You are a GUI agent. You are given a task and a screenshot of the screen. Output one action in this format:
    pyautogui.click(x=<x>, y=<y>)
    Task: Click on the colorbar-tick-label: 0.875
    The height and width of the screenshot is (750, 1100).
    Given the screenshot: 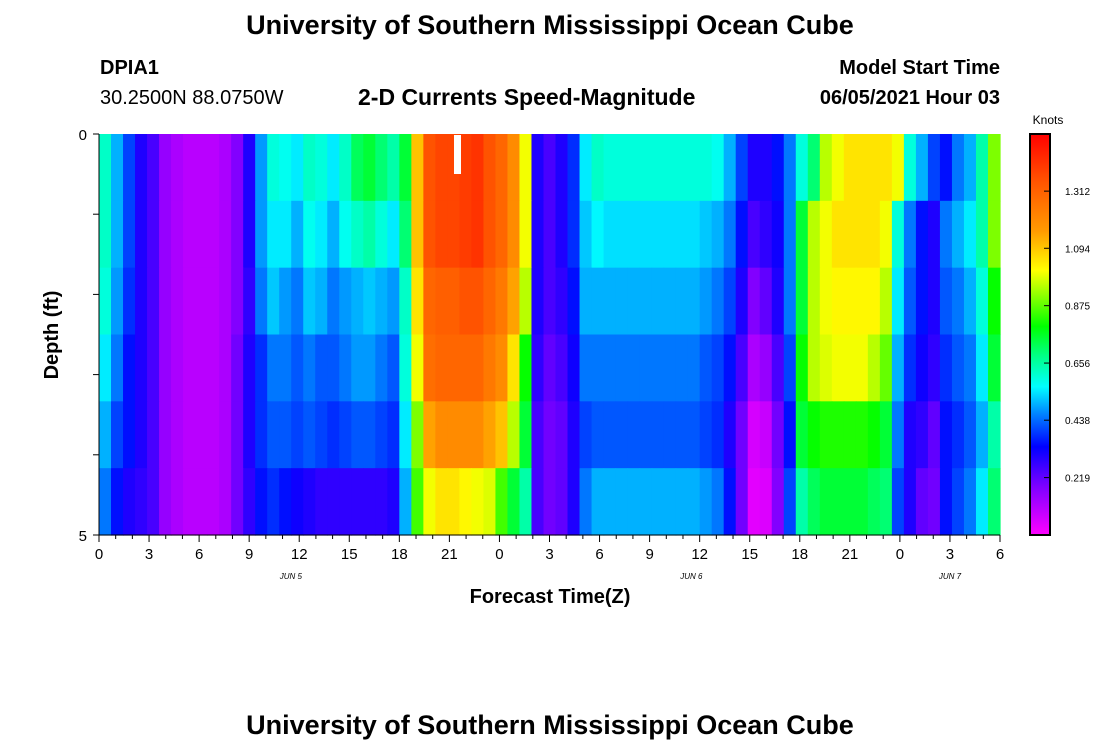 What is the action you would take?
    pyautogui.click(x=1077, y=307)
    